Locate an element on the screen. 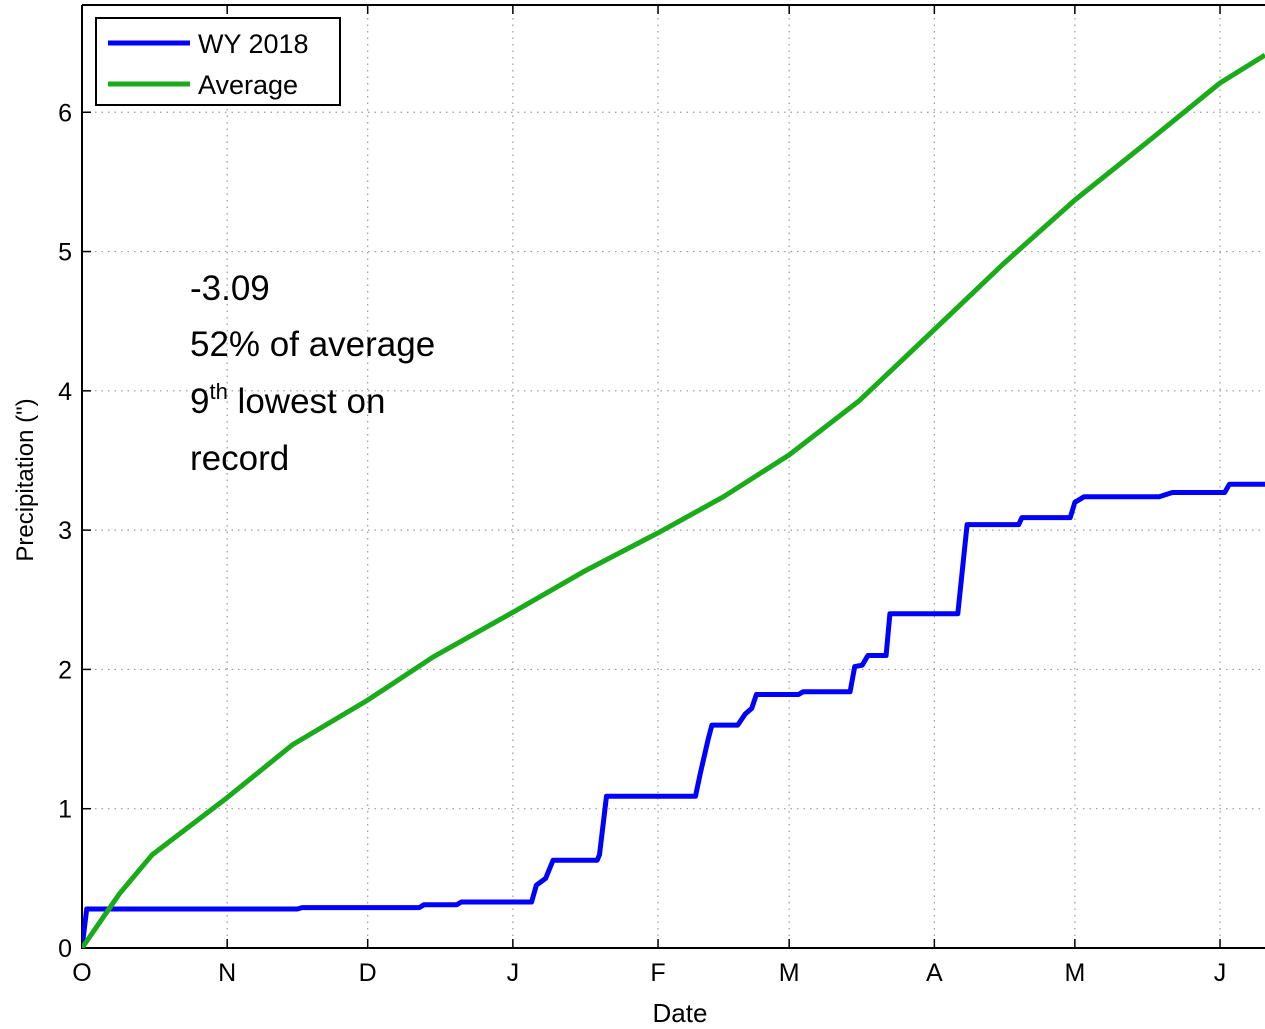 The height and width of the screenshot is (1029, 1265). y-tick-label: 5 is located at coordinates (65, 253).